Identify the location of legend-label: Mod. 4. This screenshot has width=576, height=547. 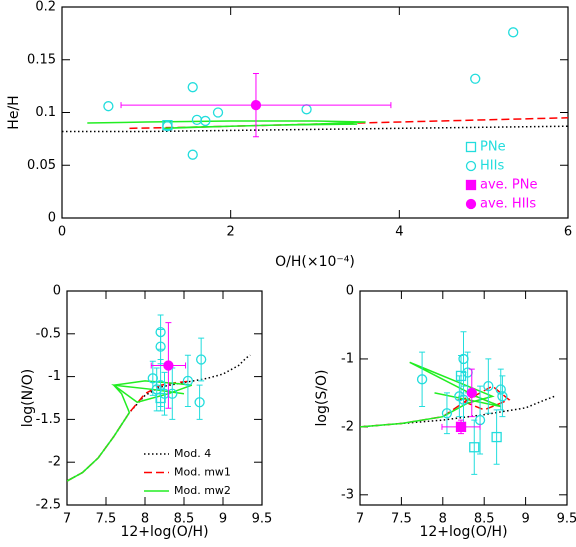
(192, 453).